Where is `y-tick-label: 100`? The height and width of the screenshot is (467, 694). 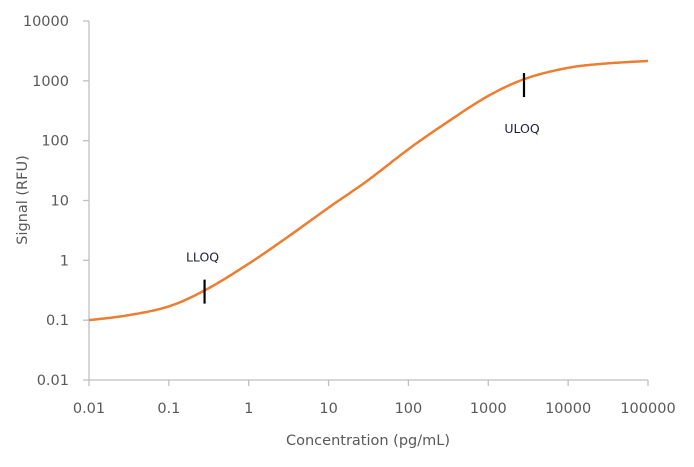
y-tick-label: 100 is located at coordinates (55, 142).